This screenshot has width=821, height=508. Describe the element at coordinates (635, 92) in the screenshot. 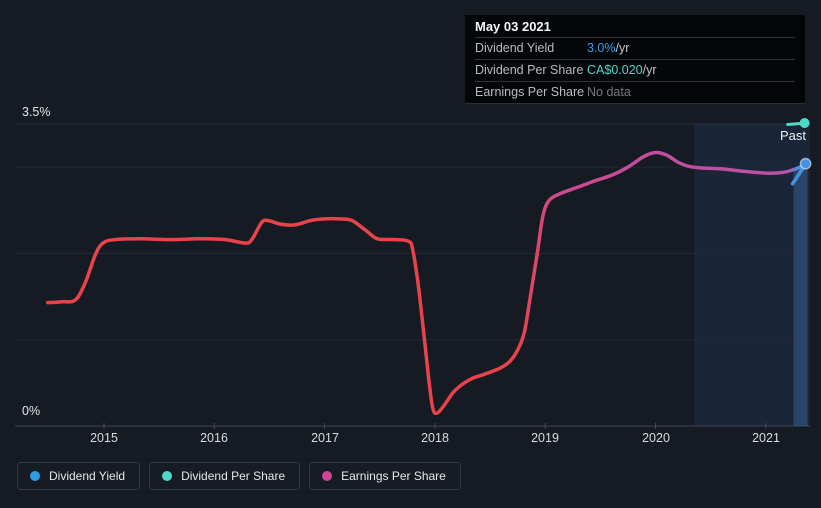

I see `tooltip-row-earnings-per-share: Earnings Per Share No data` at that location.